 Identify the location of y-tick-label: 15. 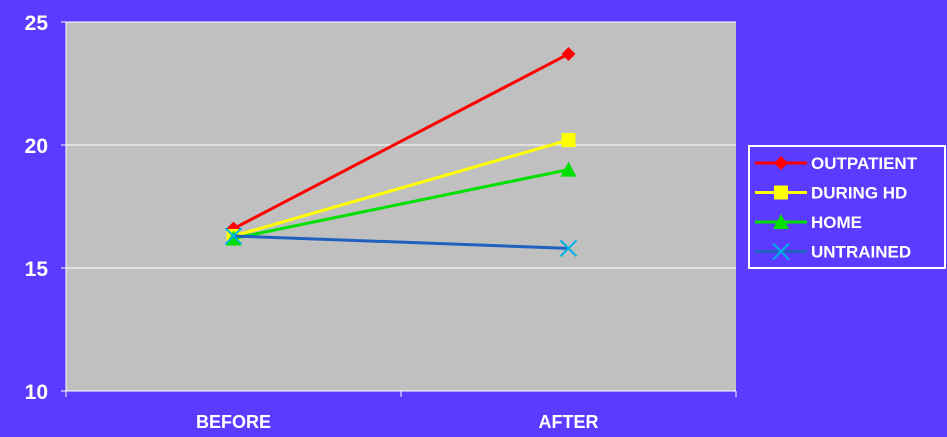
(37, 269).